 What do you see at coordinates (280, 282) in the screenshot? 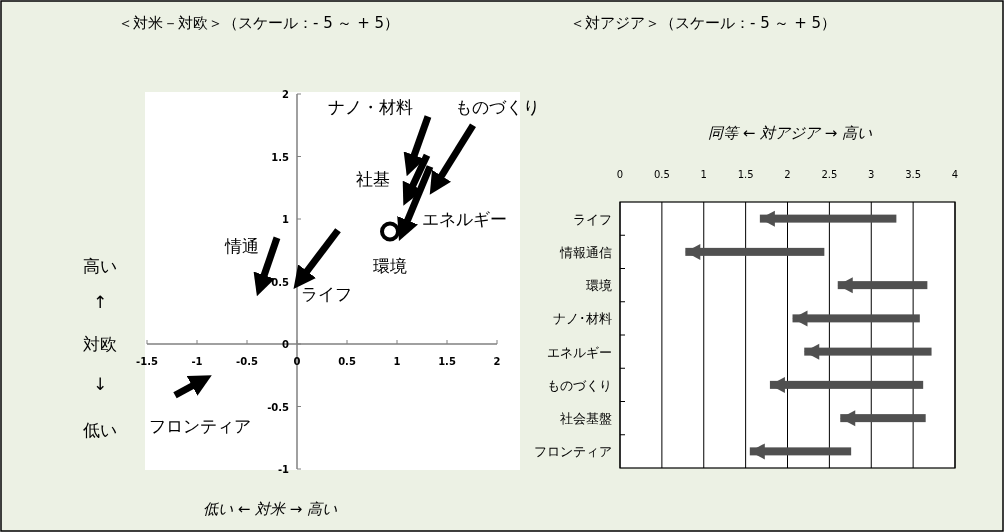
I see `y-tick-label: 0.5` at bounding box center [280, 282].